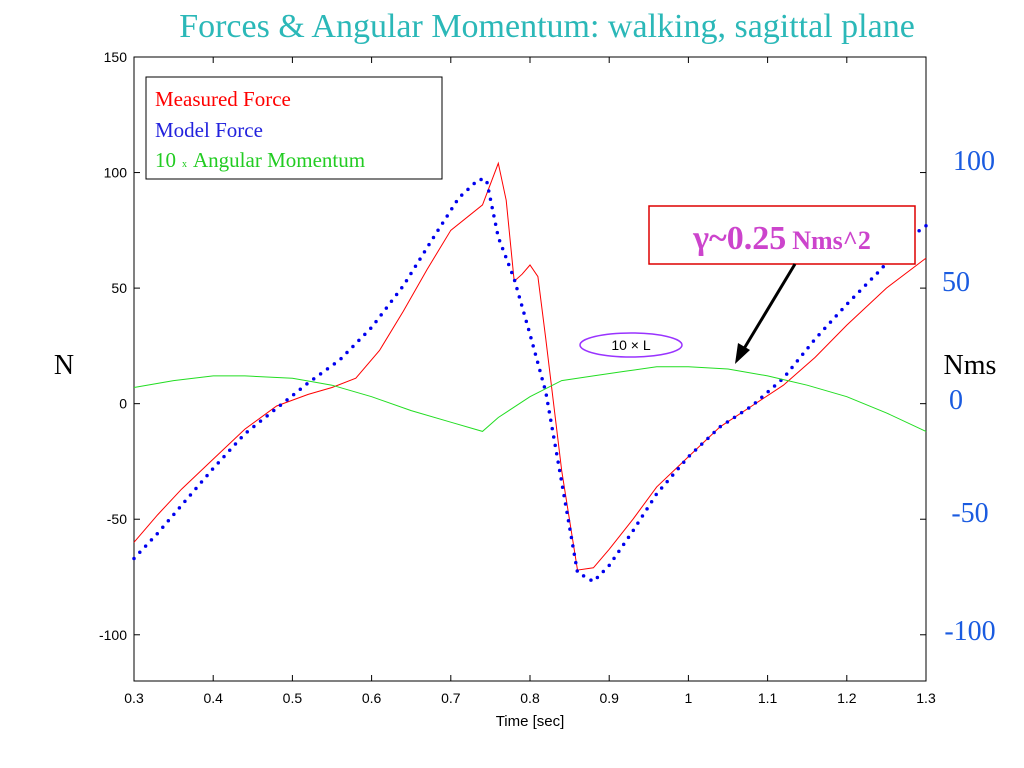 Image resolution: width=1024 pixels, height=768 pixels. I want to click on y-tick-label: -100, so click(113, 635).